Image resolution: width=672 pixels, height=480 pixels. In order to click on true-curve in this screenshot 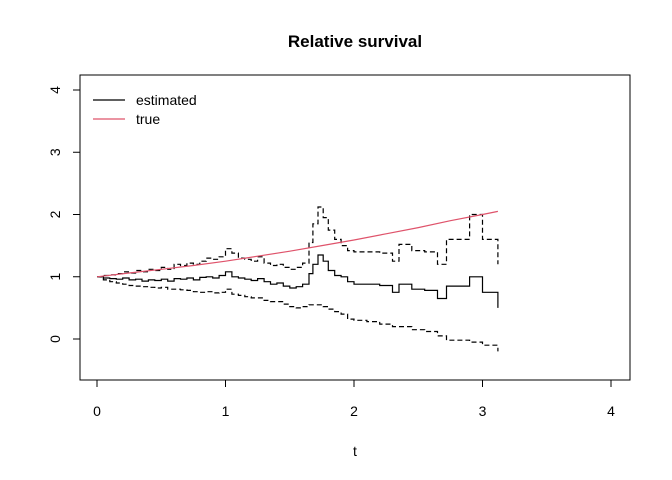, I will do `click(297, 244)`.